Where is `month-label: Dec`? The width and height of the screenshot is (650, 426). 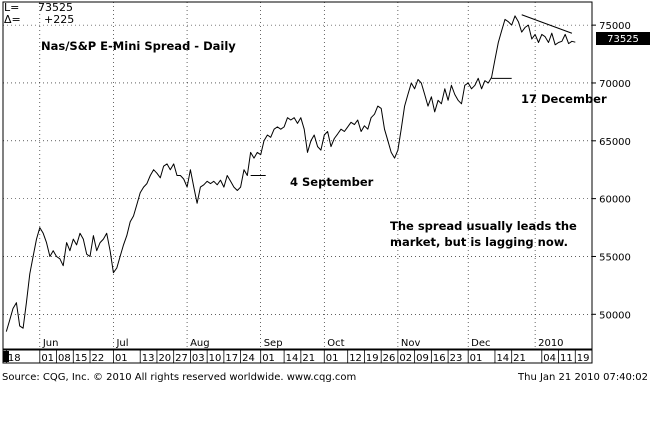
month-label: Dec is located at coordinates (480, 343).